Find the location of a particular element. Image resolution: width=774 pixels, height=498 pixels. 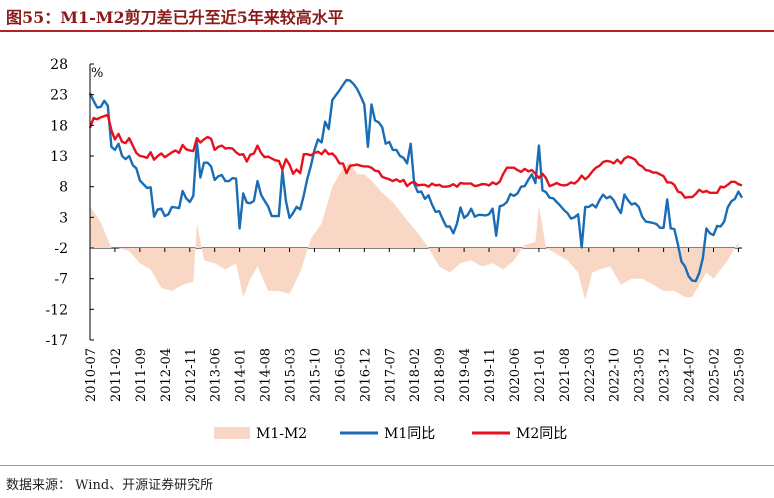

x-tick-label: 2010-07 is located at coordinates (91, 375).